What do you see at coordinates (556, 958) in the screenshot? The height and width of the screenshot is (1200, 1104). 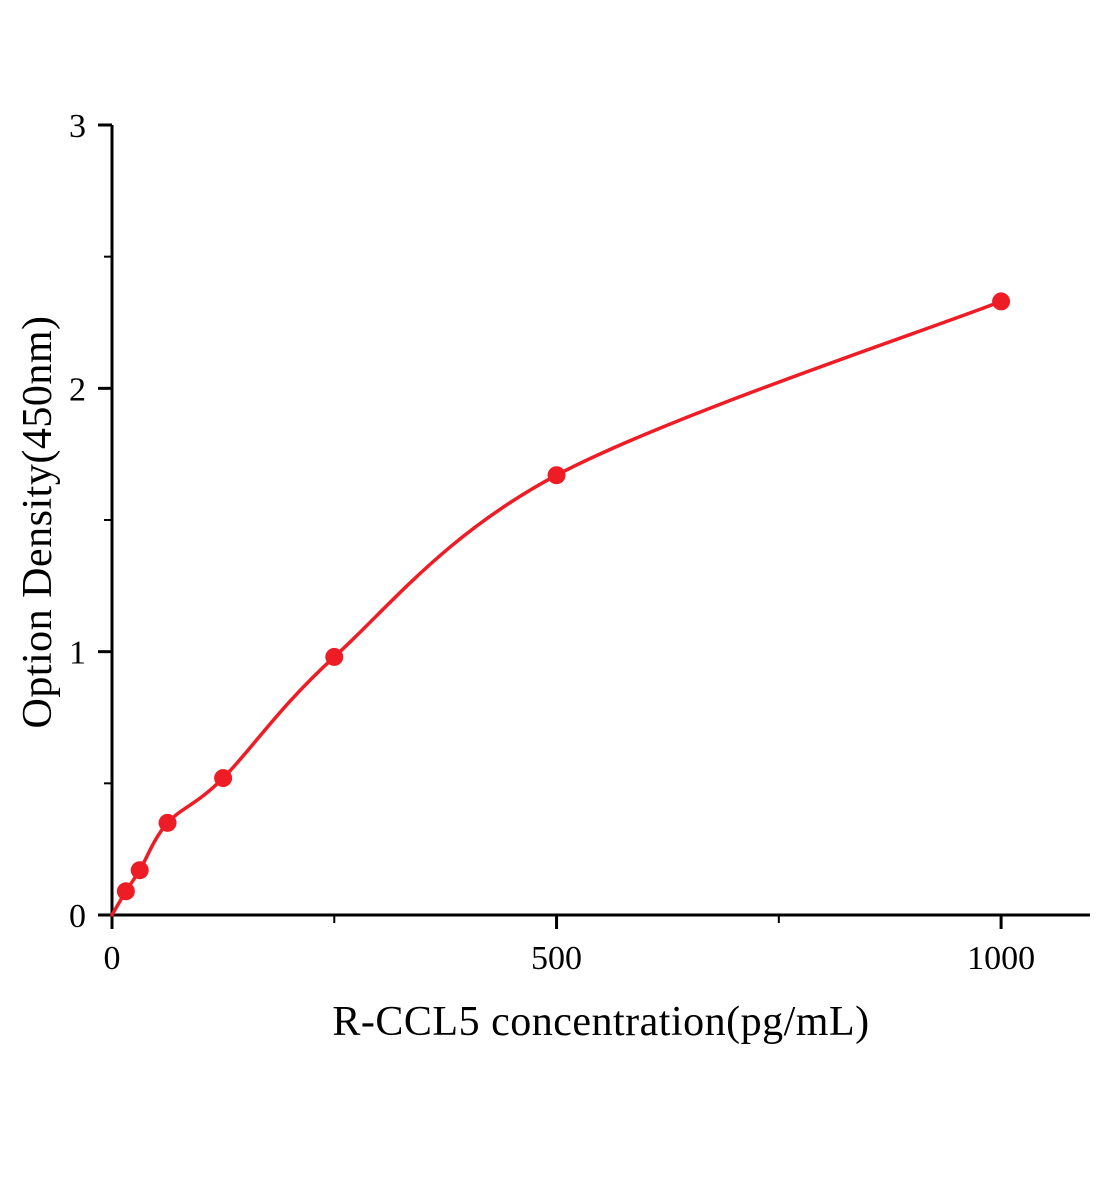 I see `x-tick-label: 500` at bounding box center [556, 958].